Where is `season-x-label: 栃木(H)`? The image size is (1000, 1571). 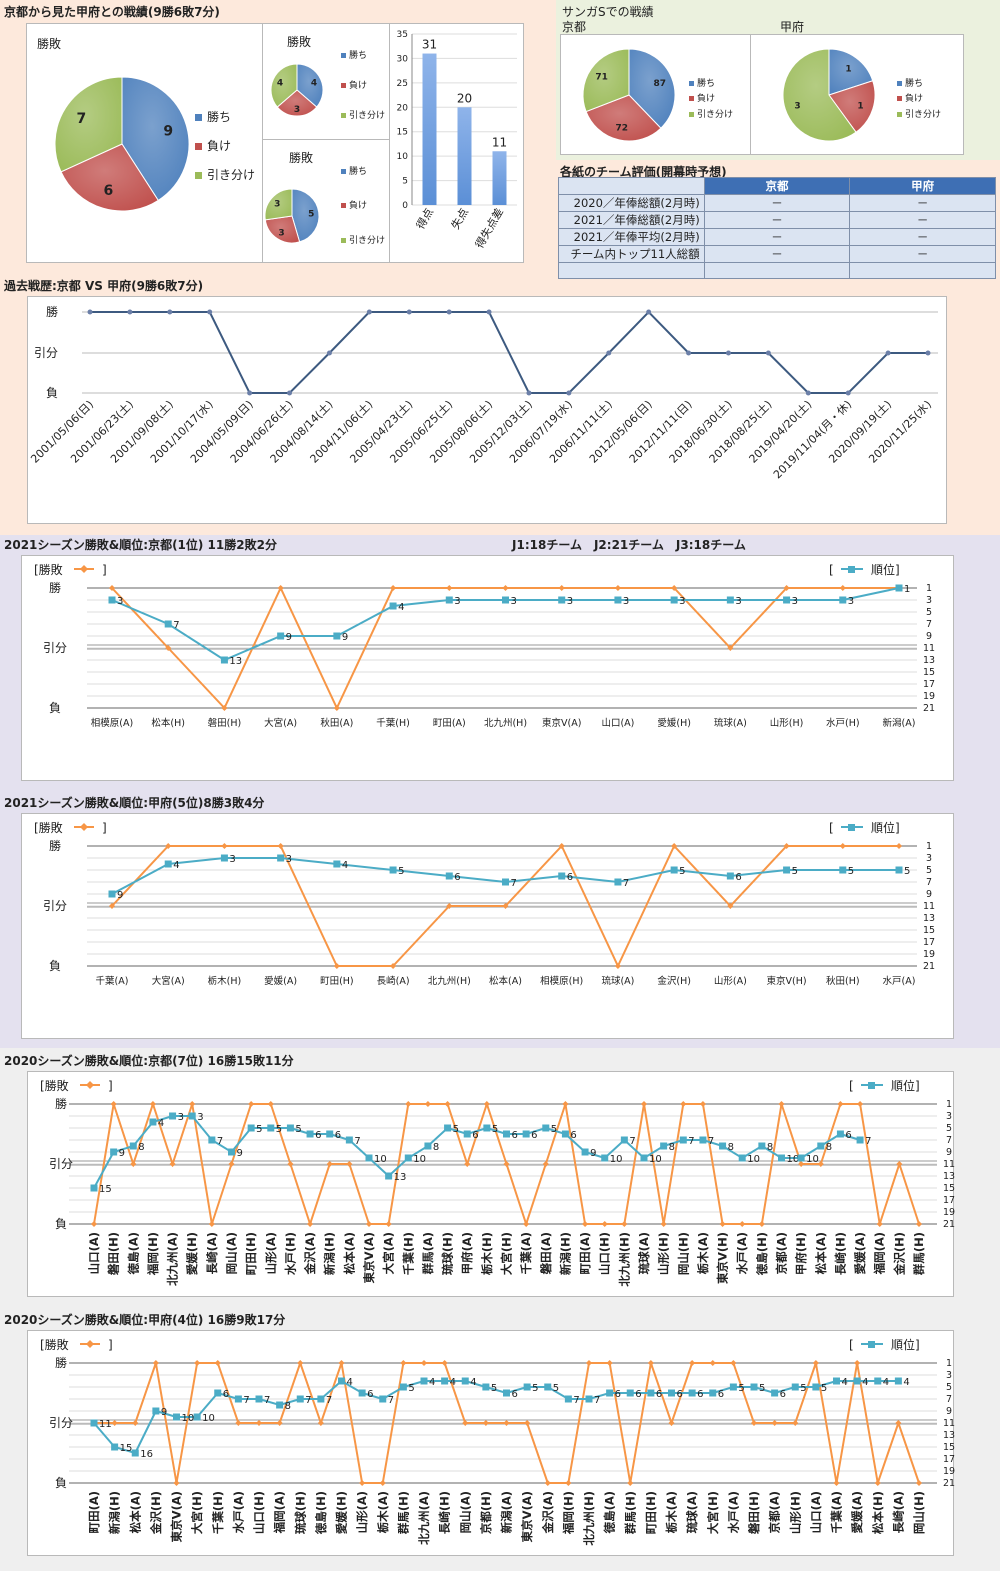
season-x-label: 栃木(H) is located at coordinates (487, 1253).